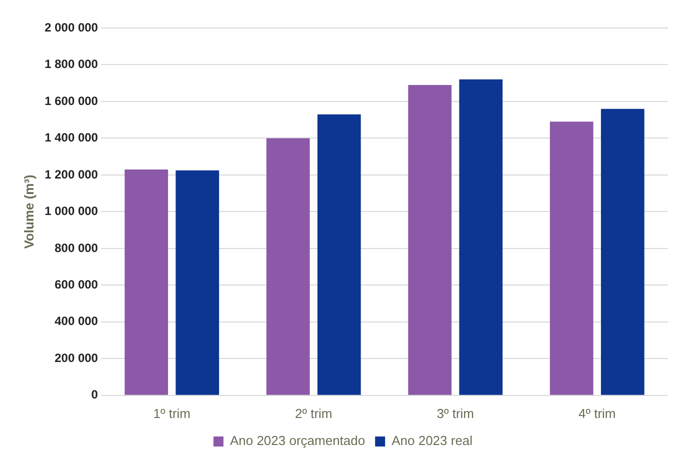 The height and width of the screenshot is (472, 697). I want to click on y-tick-label: 1 800 000, so click(71, 64).